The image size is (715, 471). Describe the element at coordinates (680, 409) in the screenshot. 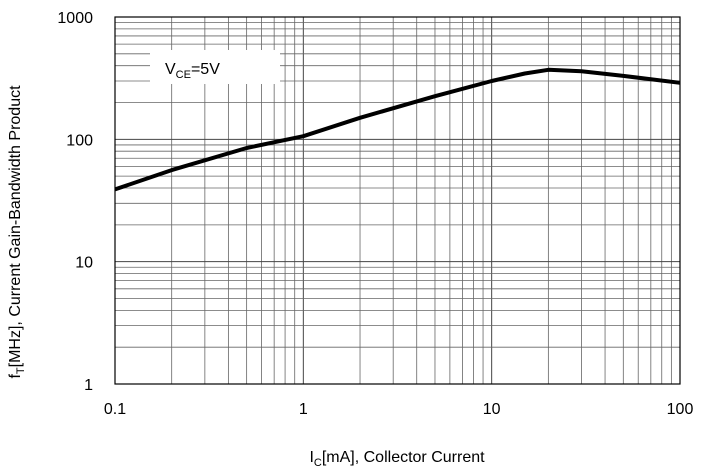

I see `x-tick-label: 100` at that location.